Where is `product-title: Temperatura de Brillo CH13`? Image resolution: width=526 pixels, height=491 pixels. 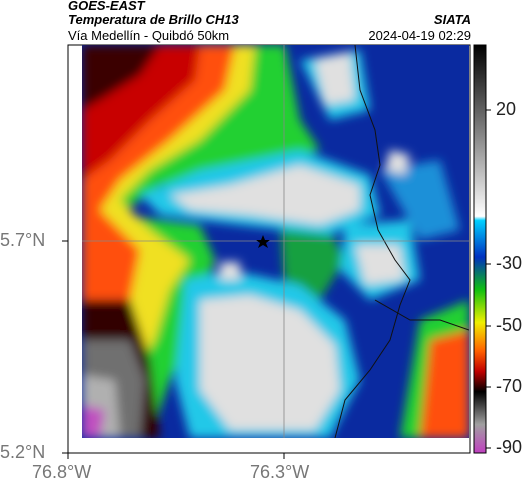 product-title: Temperatura de Brillo CH13 is located at coordinates (153, 19).